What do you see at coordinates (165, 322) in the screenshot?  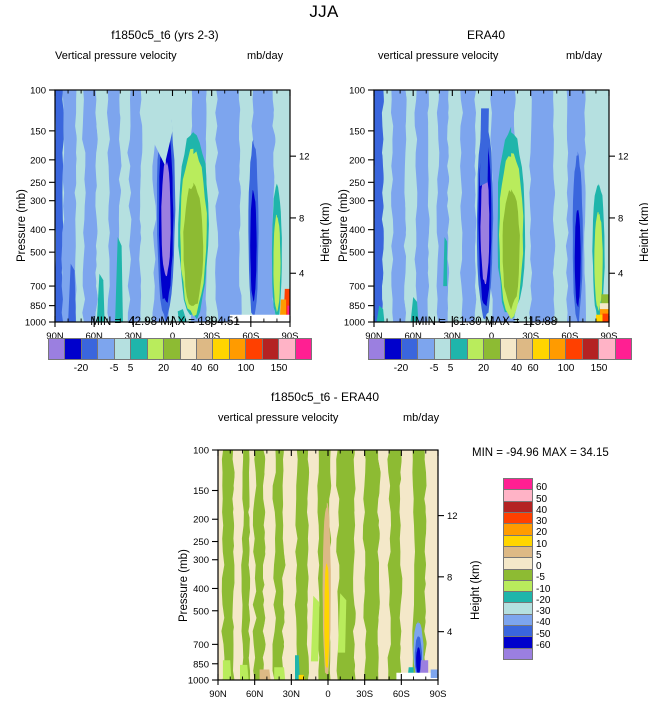 I see `panel-model-minmax: MIN = -42.98 MAX = 1894.51` at bounding box center [165, 322].